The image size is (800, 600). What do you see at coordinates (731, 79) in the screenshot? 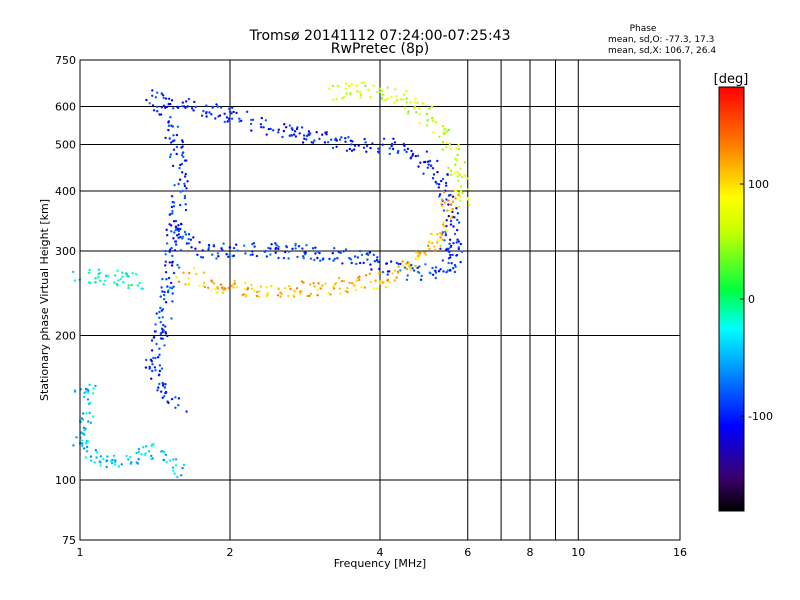
I see `colorbar-label: [deg]` at bounding box center [731, 79].